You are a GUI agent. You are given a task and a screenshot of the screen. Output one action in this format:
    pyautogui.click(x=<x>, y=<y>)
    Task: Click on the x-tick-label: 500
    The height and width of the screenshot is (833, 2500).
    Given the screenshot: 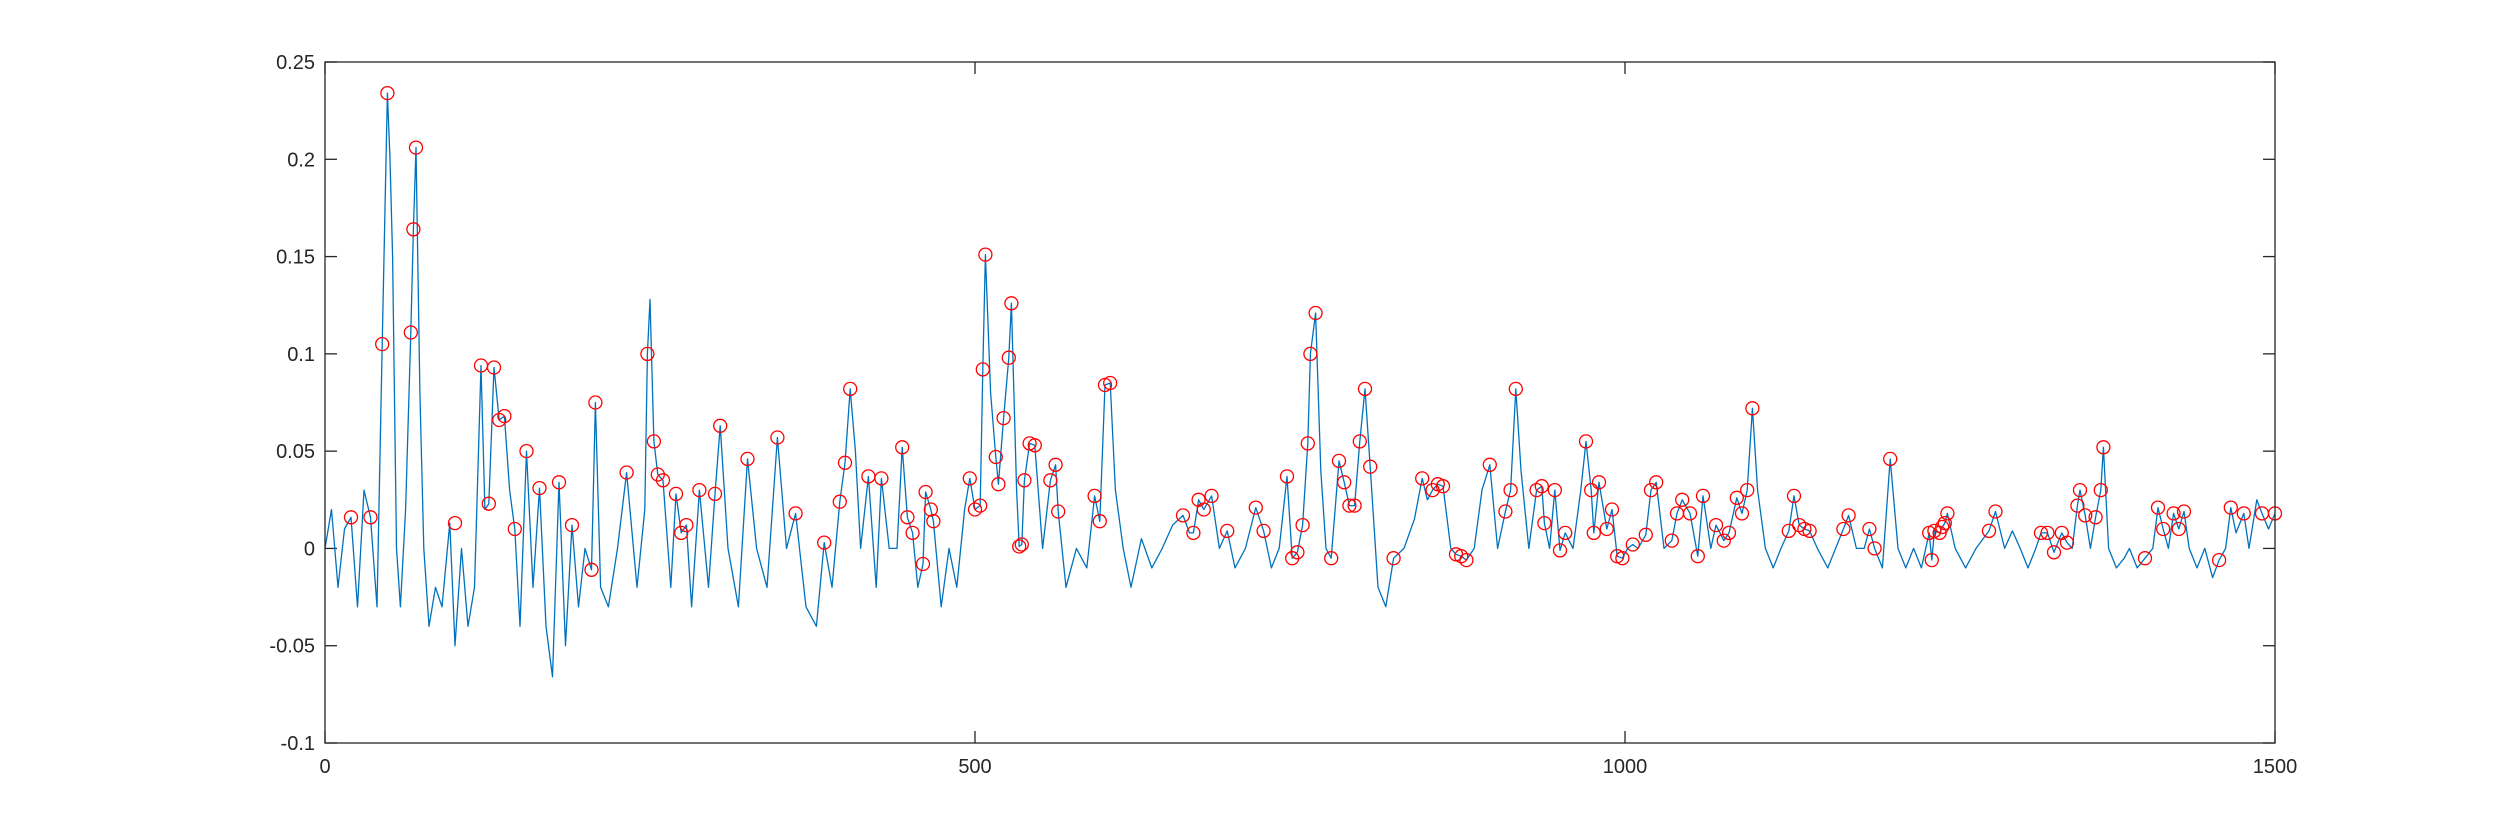 What is the action you would take?
    pyautogui.click(x=974, y=767)
    